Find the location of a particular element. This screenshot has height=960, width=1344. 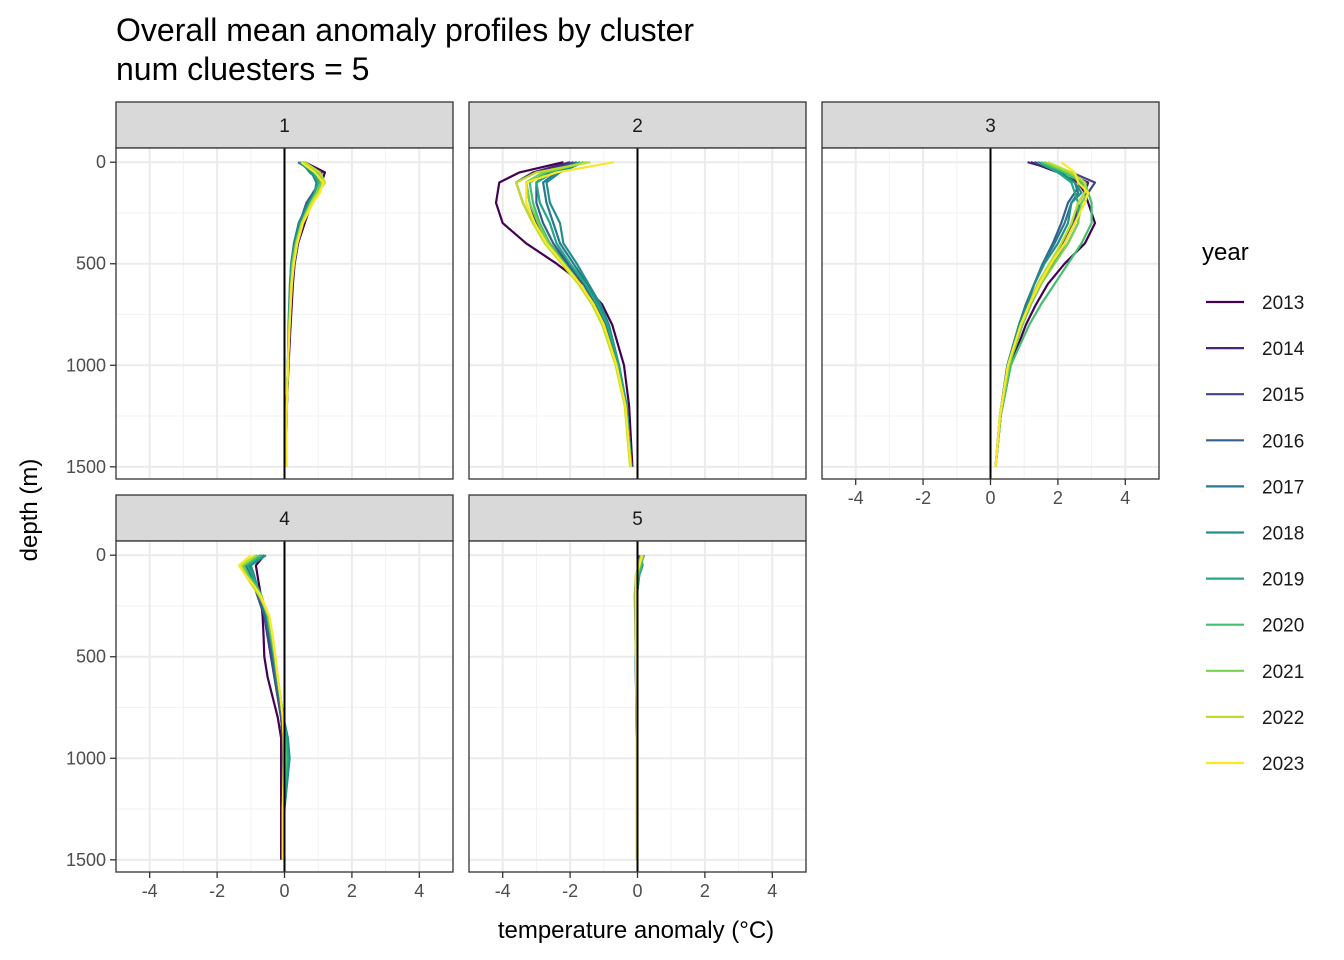

legend-label: 2019 is located at coordinates (1283, 580).